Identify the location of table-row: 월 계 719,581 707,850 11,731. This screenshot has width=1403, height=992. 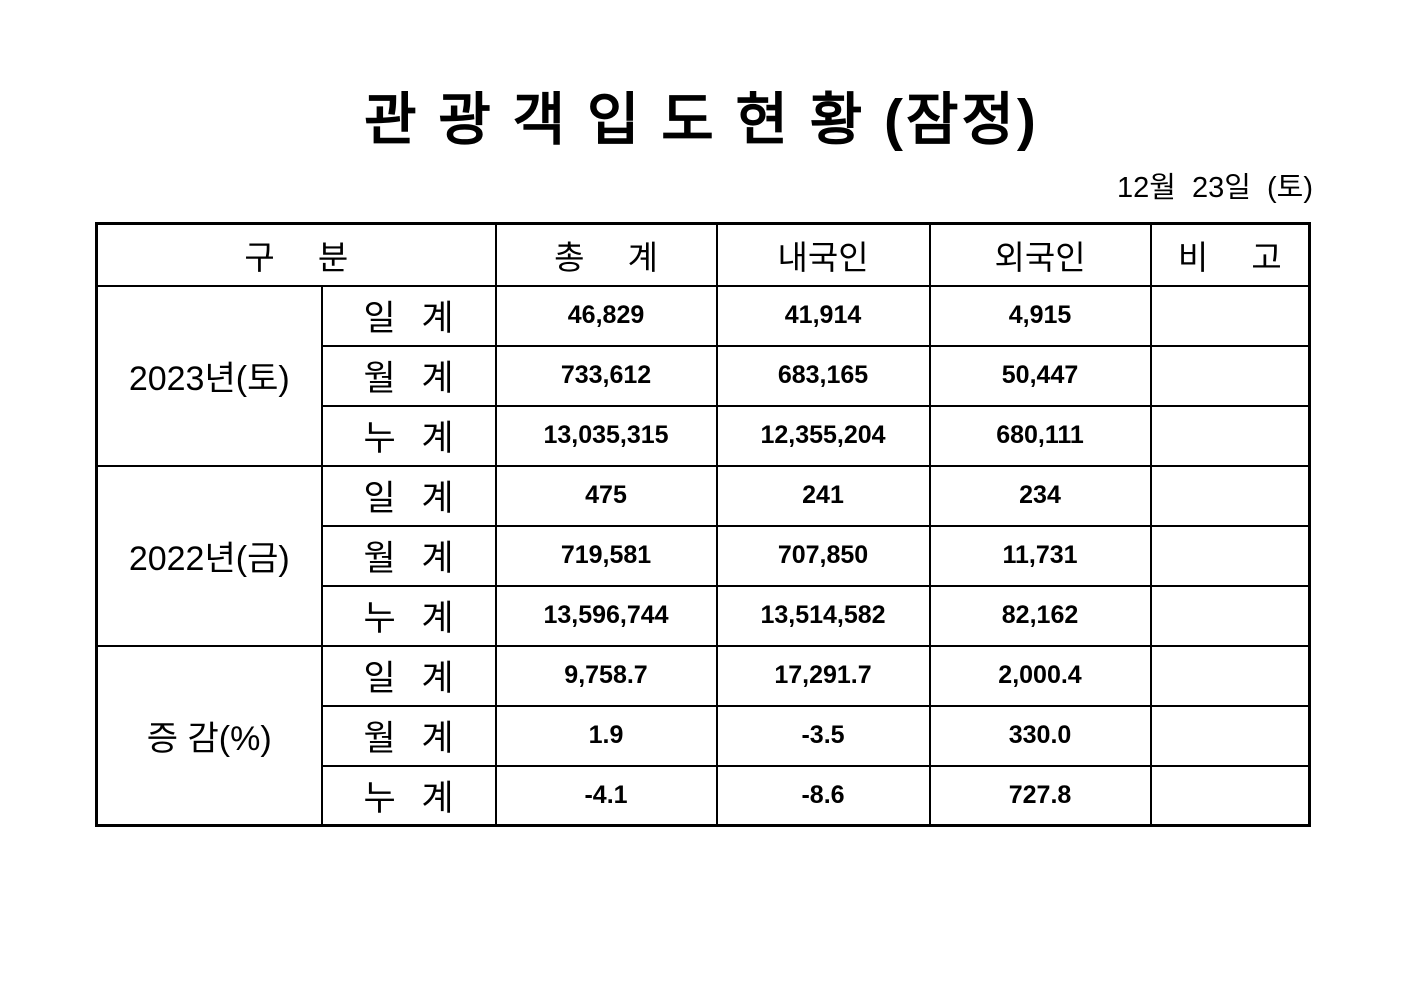
(704, 555).